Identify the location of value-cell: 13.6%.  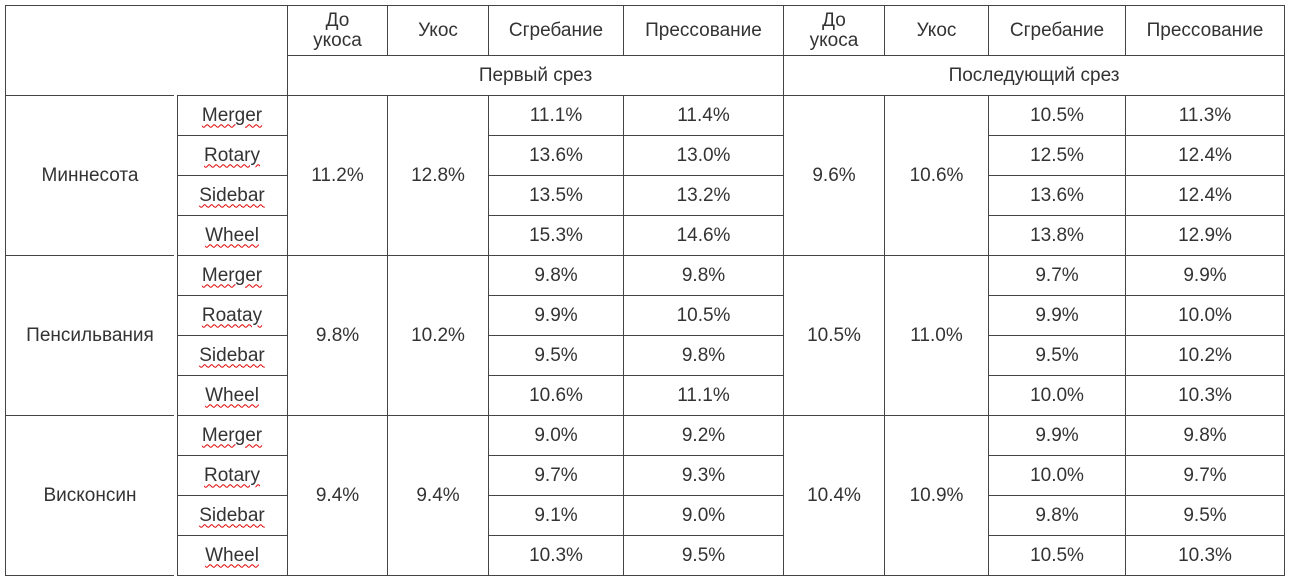
(1057, 195).